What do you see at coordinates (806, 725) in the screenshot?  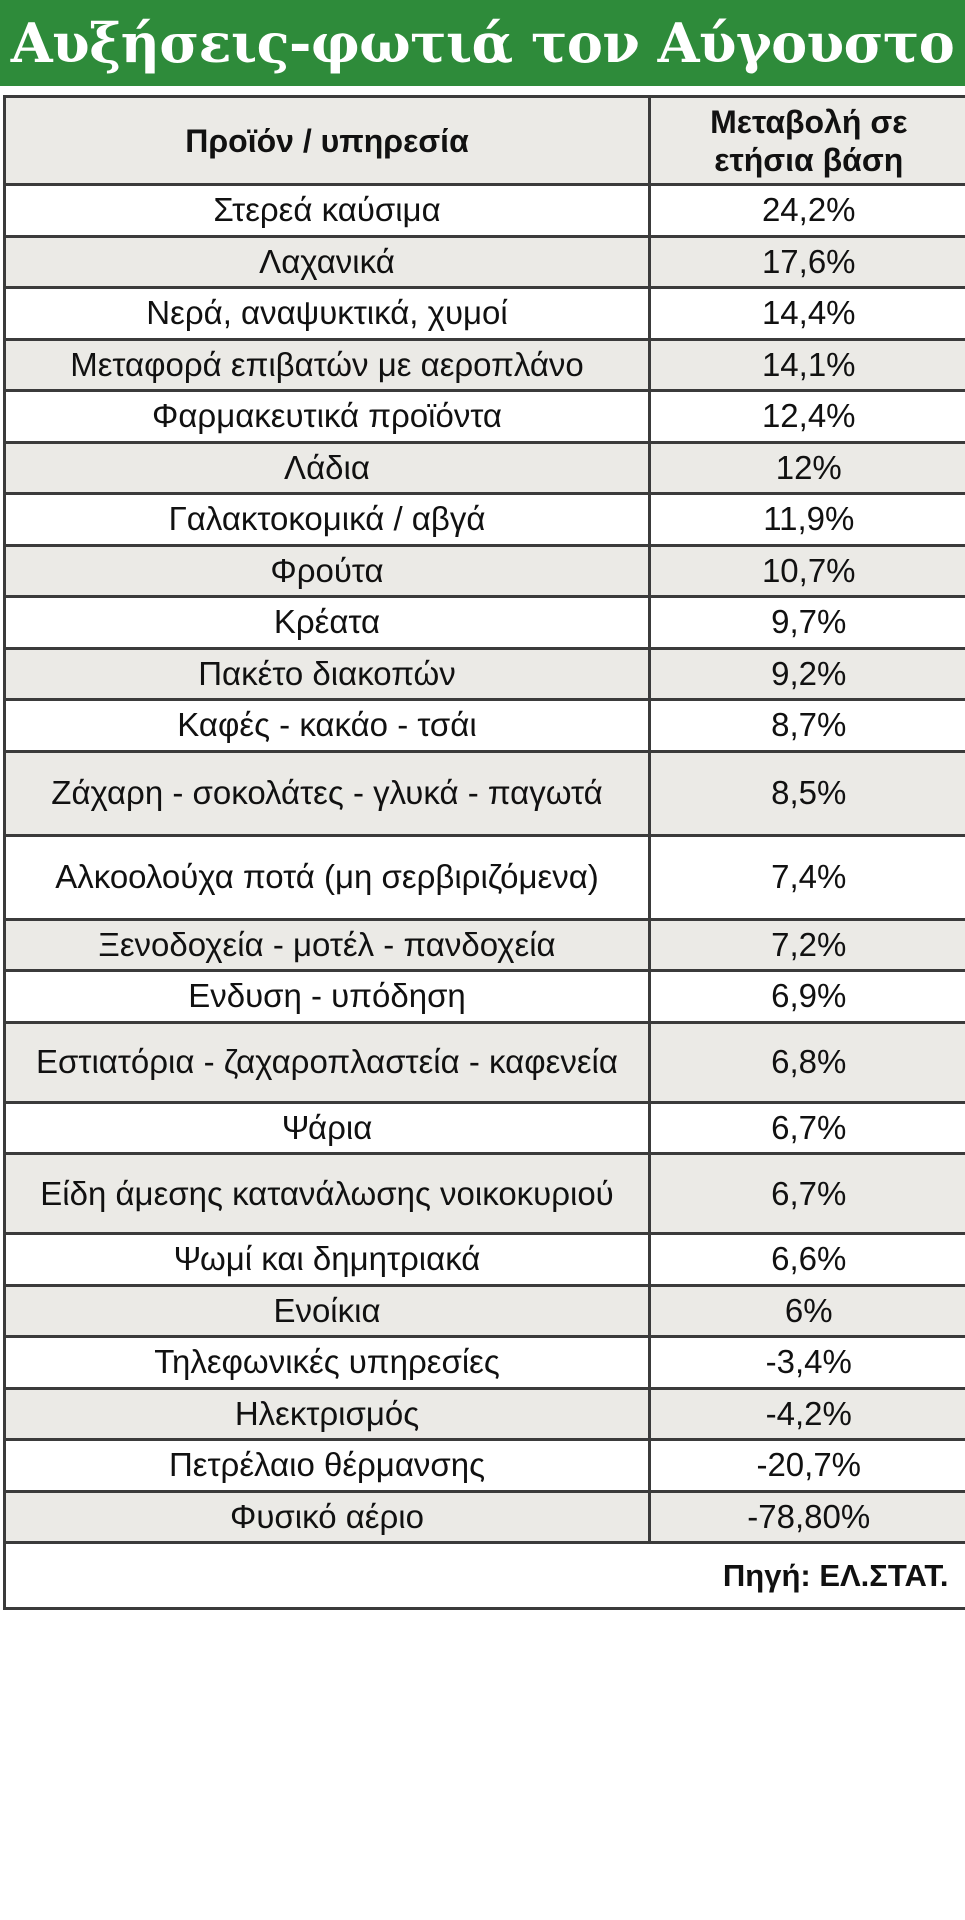 I see `row-change-value: 8,7%` at bounding box center [806, 725].